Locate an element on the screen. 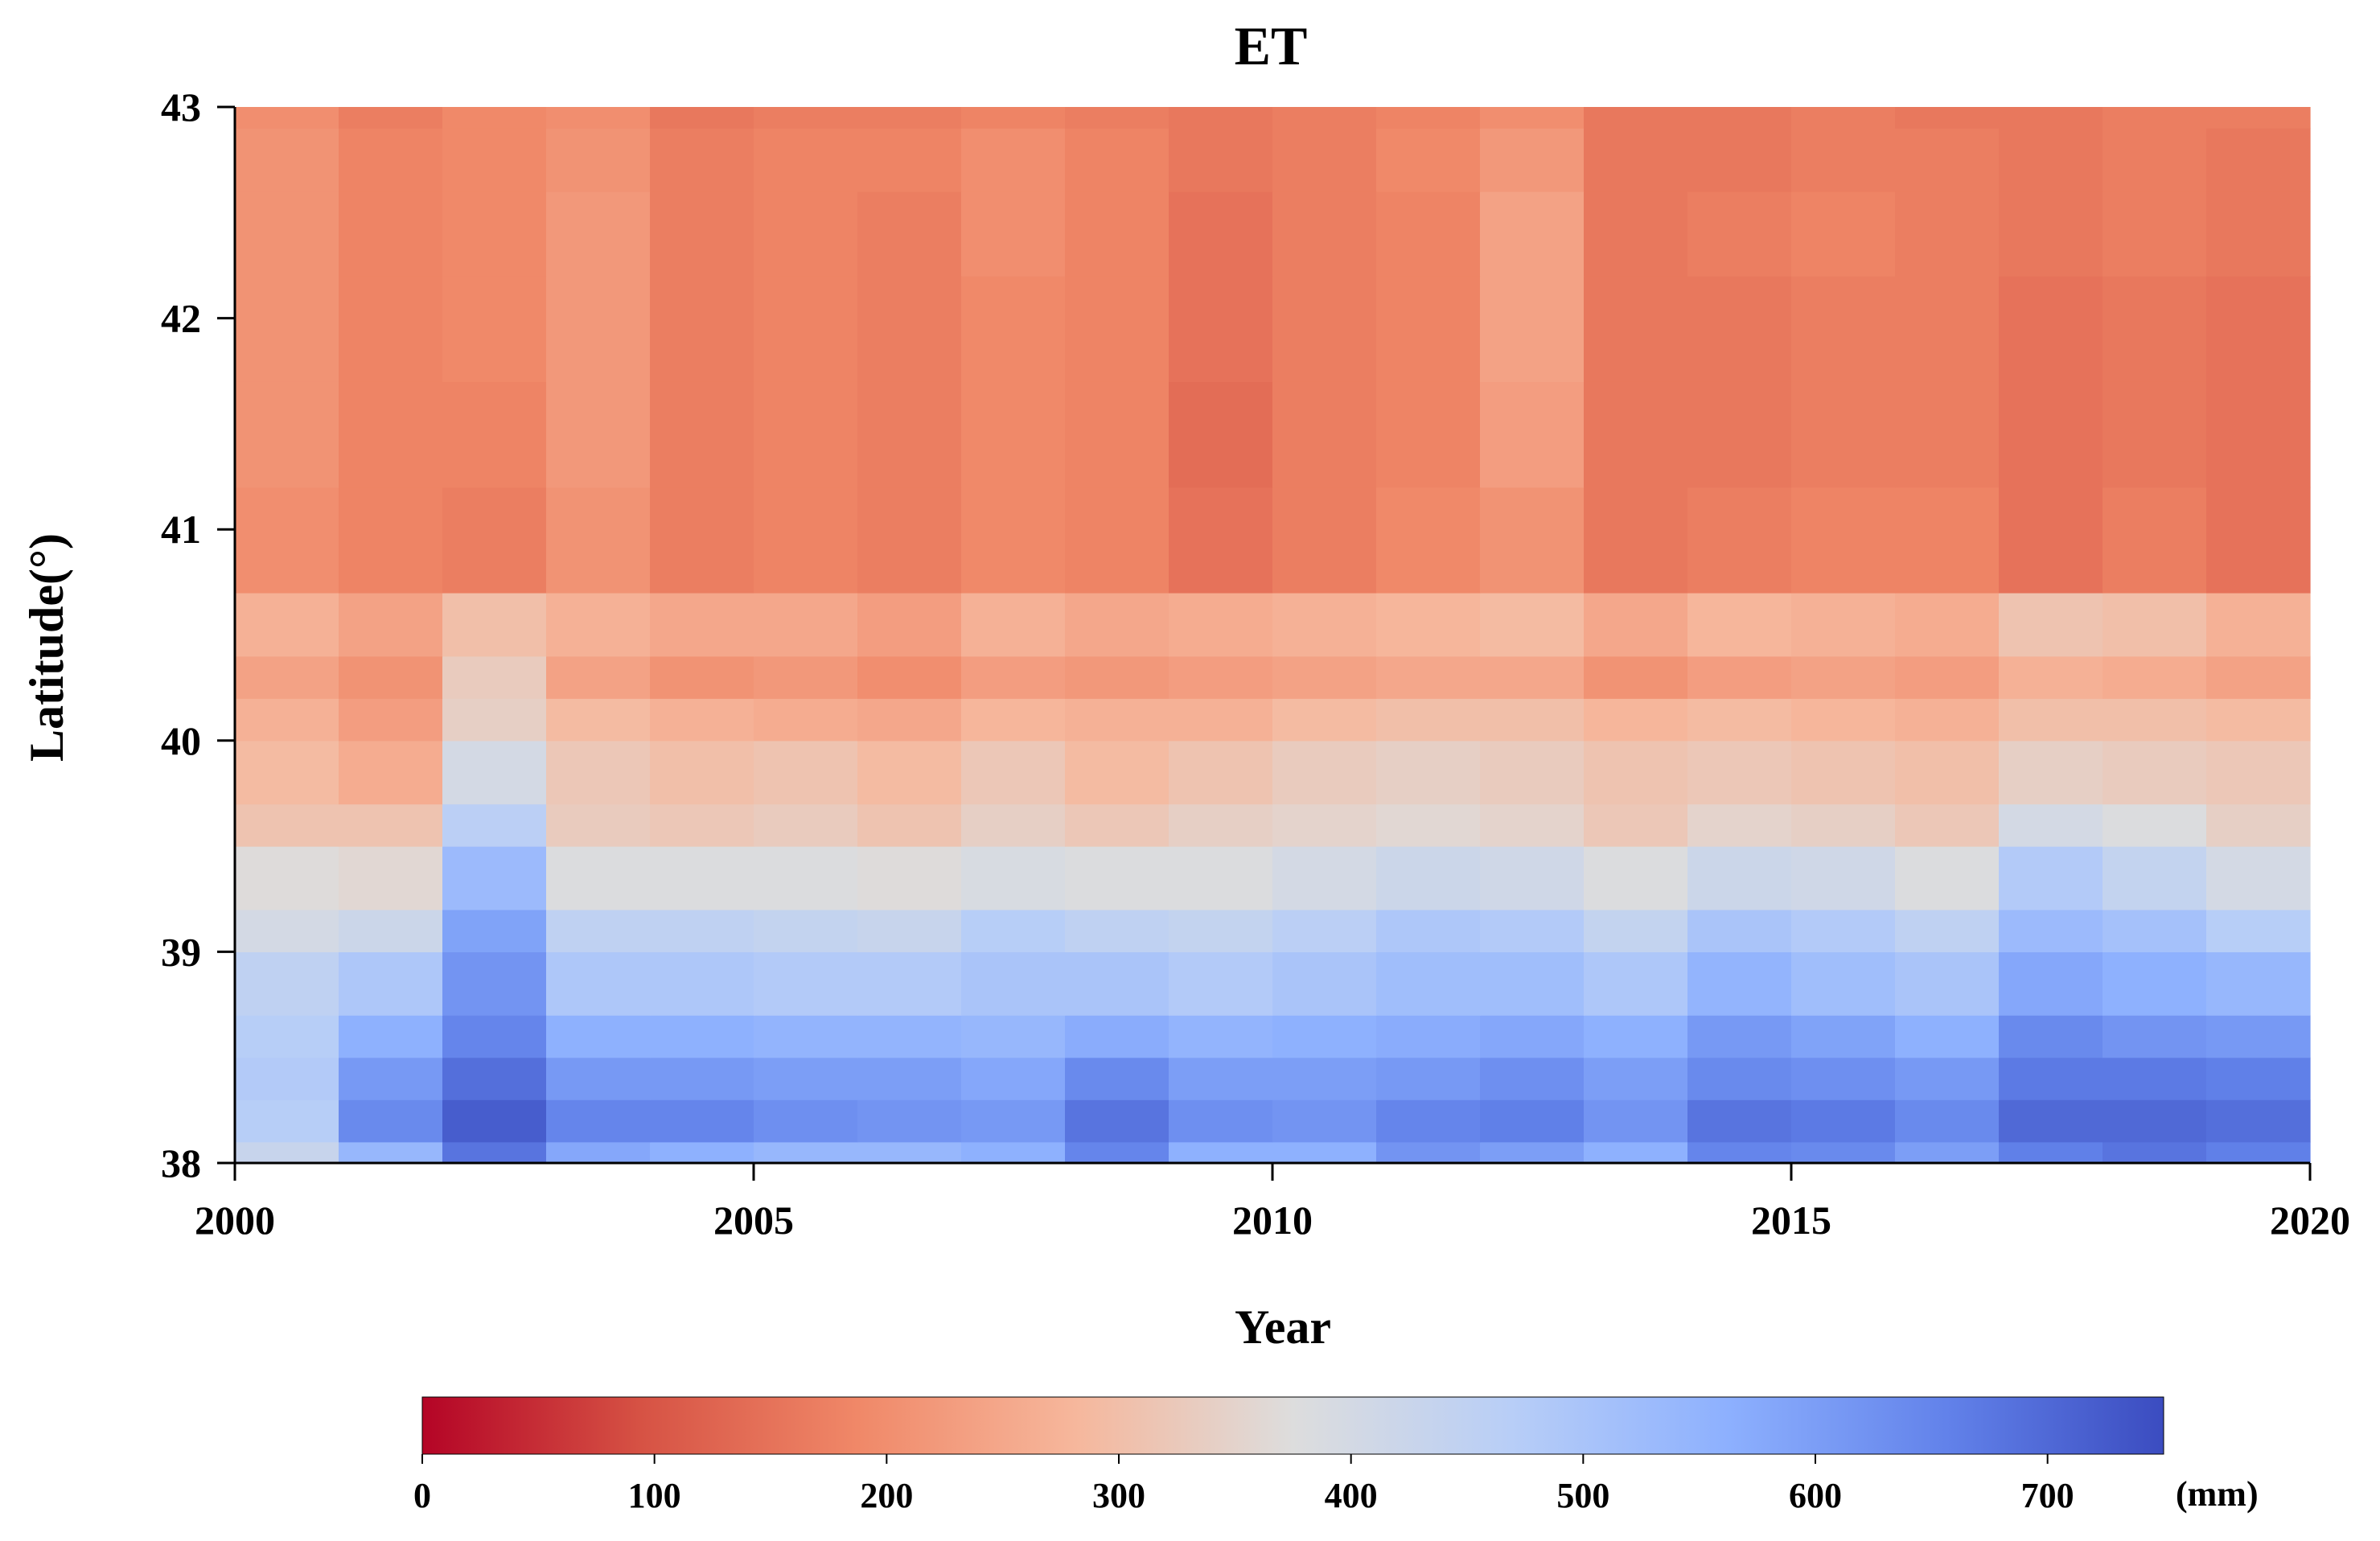 Image resolution: width=2380 pixels, height=1541 pixels. colorbar-gradient is located at coordinates (1292, 1425).